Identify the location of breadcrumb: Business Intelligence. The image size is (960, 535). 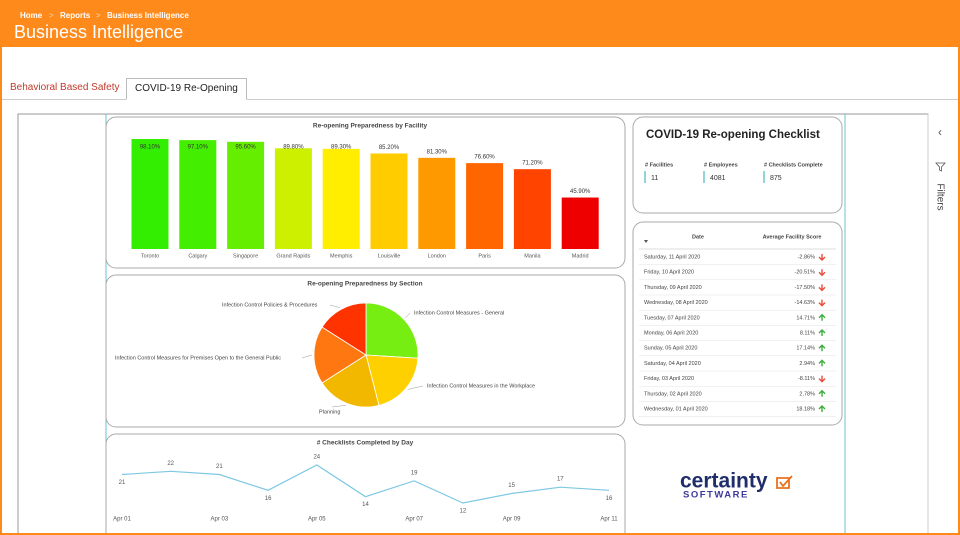
(148, 15).